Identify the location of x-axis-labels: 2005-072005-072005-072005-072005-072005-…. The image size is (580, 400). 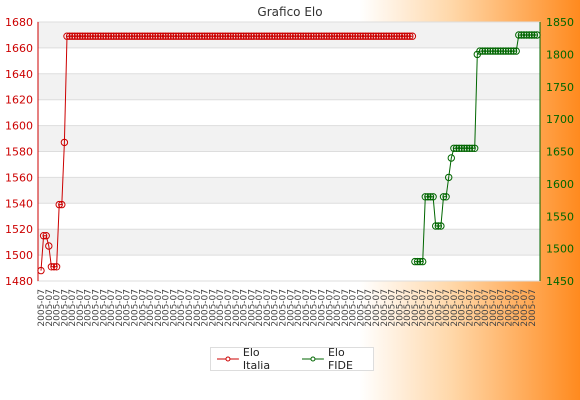
(287, 308).